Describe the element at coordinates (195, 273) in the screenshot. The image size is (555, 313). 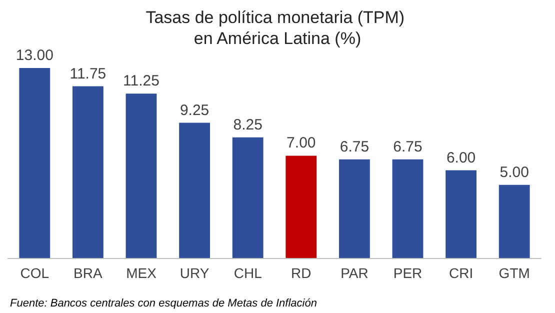
I see `x-tick-label: URY` at that location.